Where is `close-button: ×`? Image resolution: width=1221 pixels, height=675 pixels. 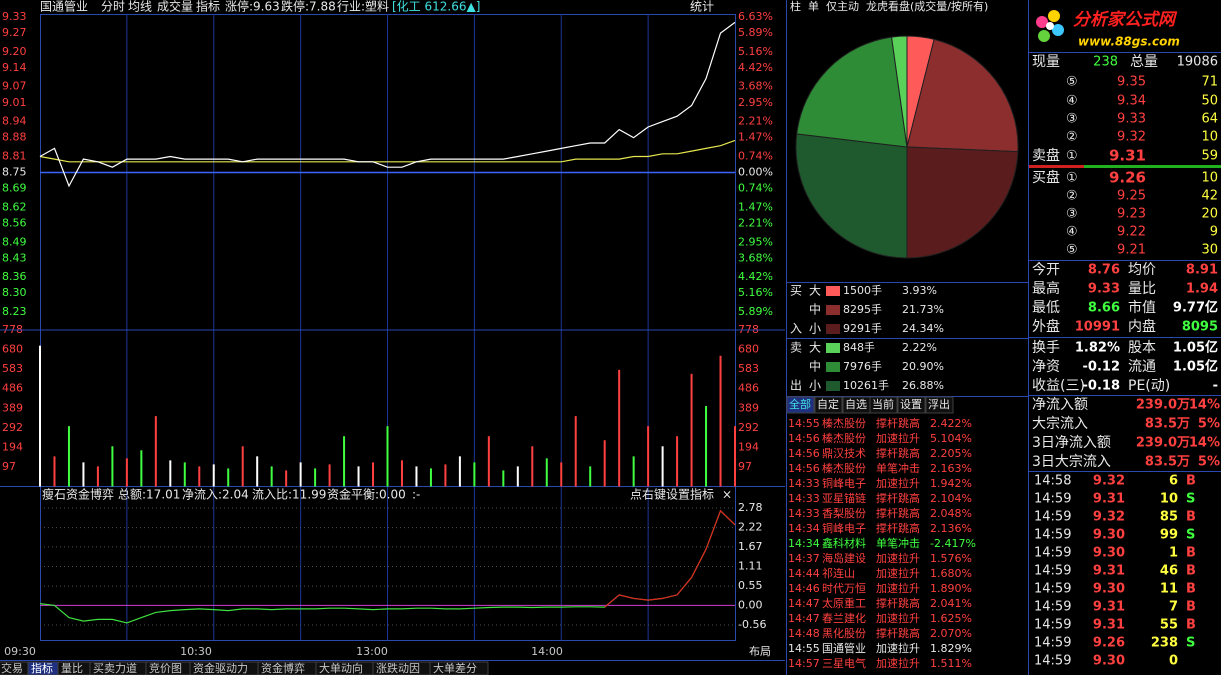
close-button: × is located at coordinates (727, 495).